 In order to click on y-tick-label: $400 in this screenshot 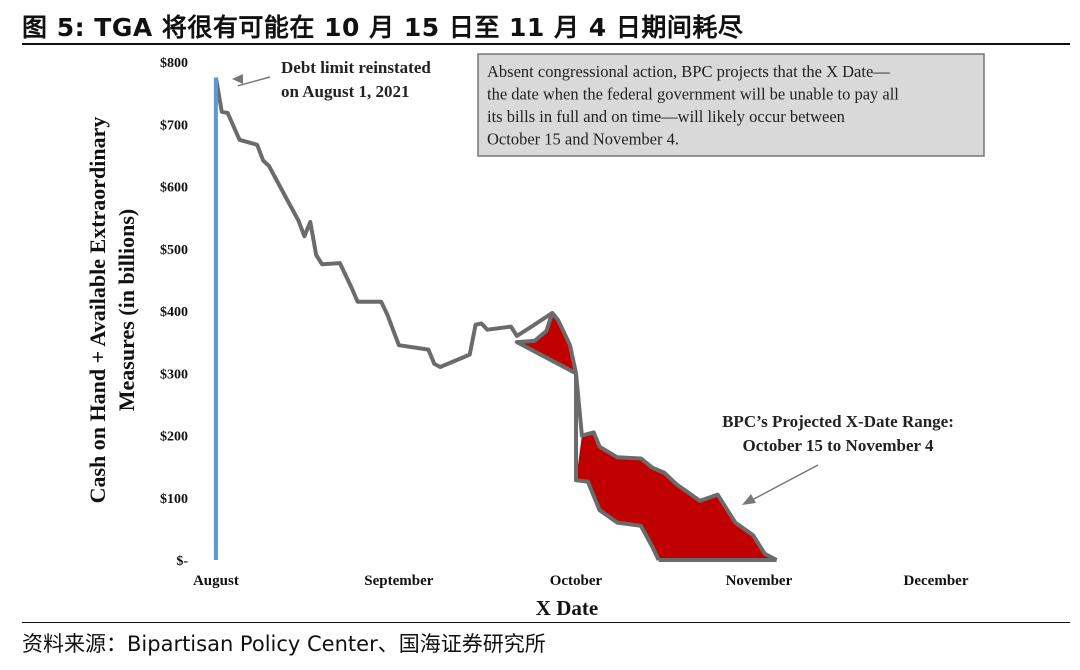, I will do `click(174, 312)`.